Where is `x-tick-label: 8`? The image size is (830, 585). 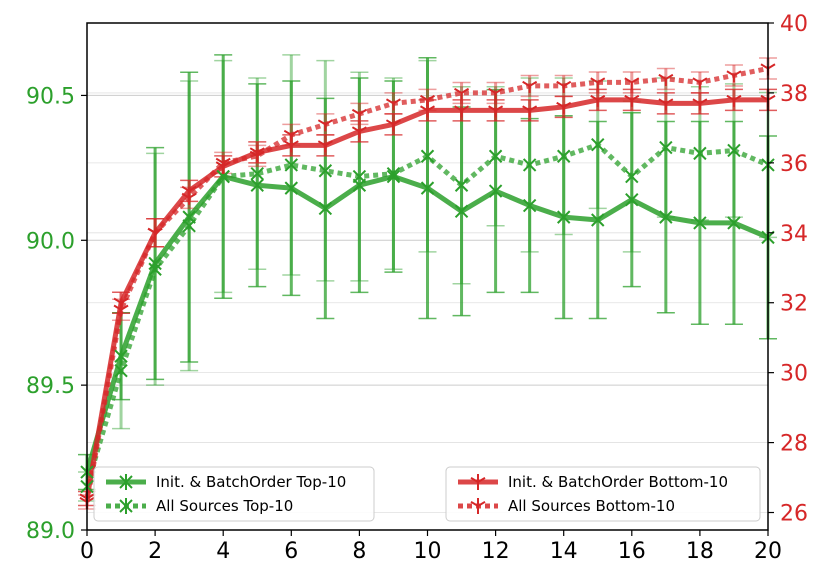
x-tick-label: 8 is located at coordinates (359, 551).